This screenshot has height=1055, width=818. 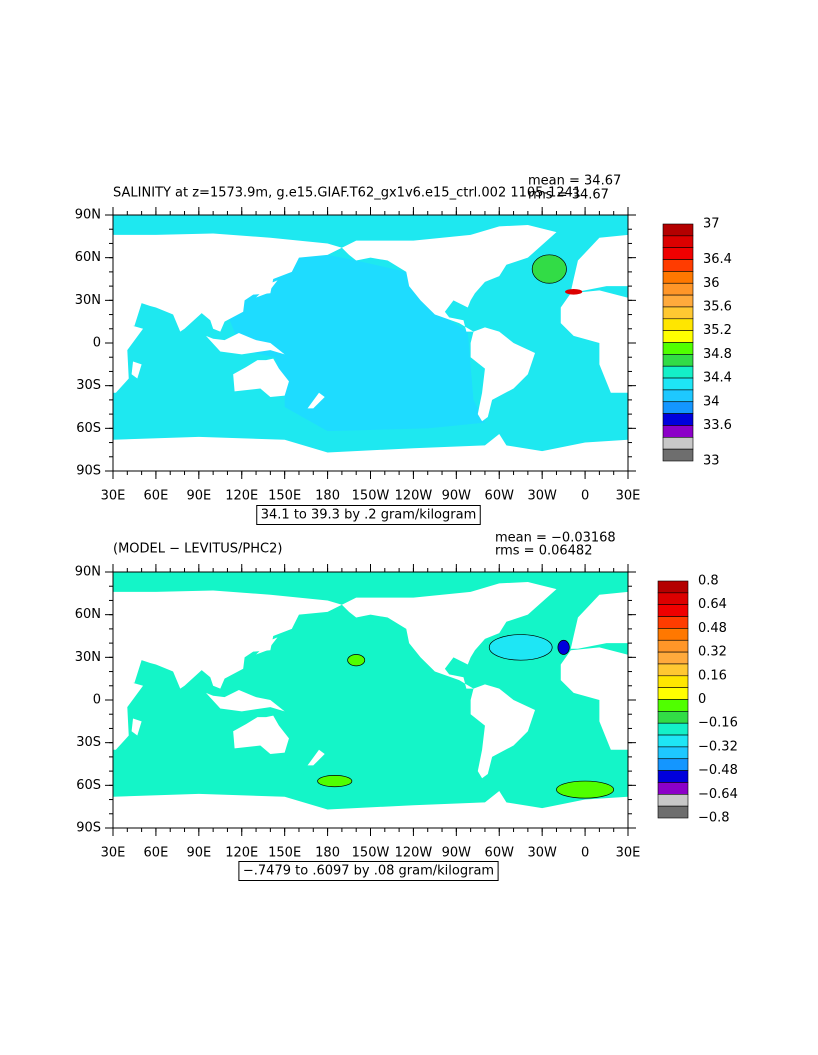 I want to click on x-tick-label: 90W, so click(x=457, y=496).